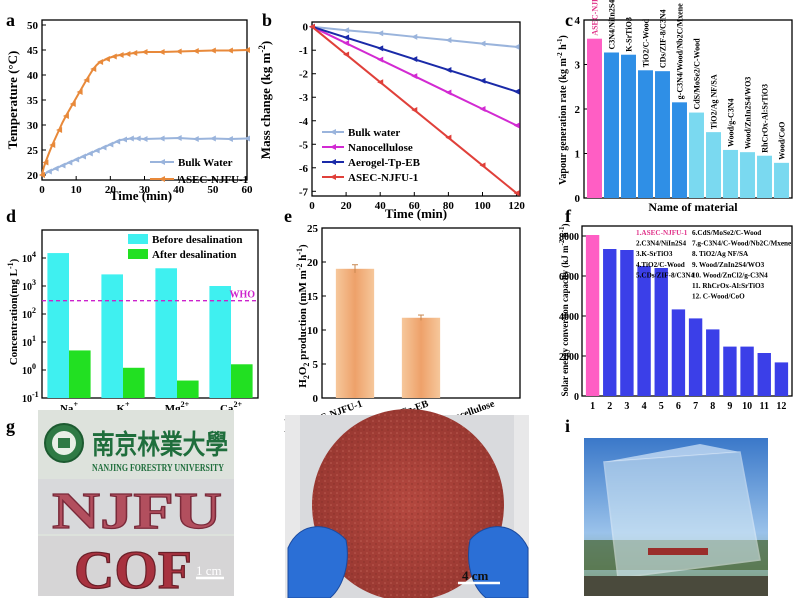 The image size is (800, 598). I want to click on chart-b-legend-label: Bulk water, so click(374, 133).